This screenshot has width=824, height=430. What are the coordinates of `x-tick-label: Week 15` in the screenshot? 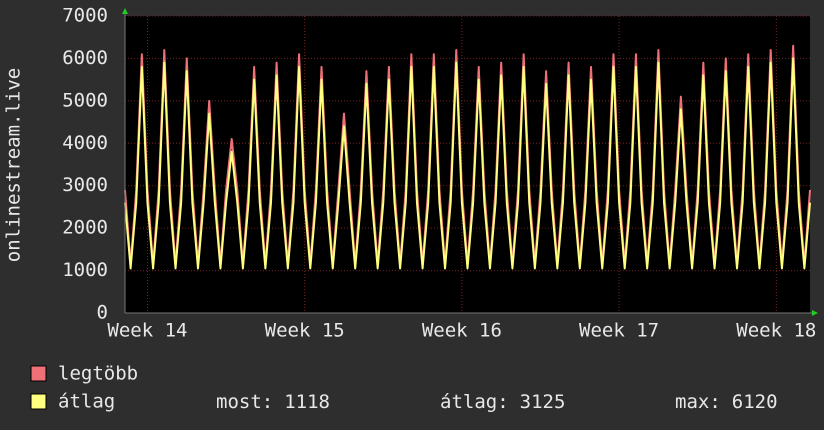 It's located at (305, 331).